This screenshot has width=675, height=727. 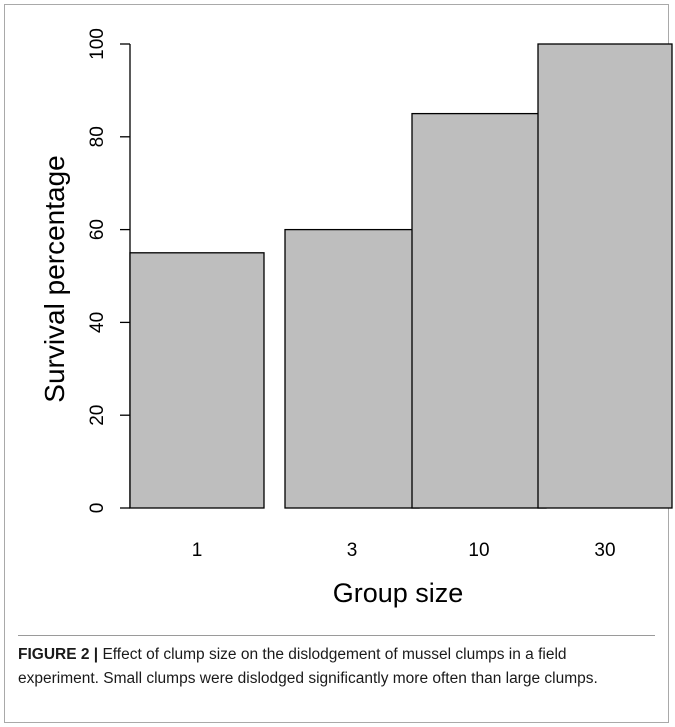 I want to click on y-tick-label: 0, so click(x=97, y=508).